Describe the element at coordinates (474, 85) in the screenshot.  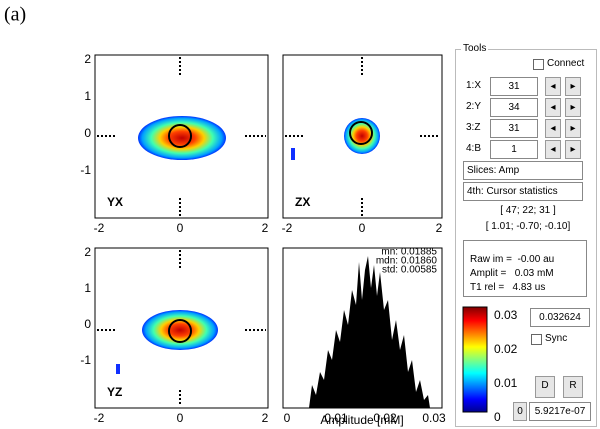
I see `row-label: 1:X` at that location.